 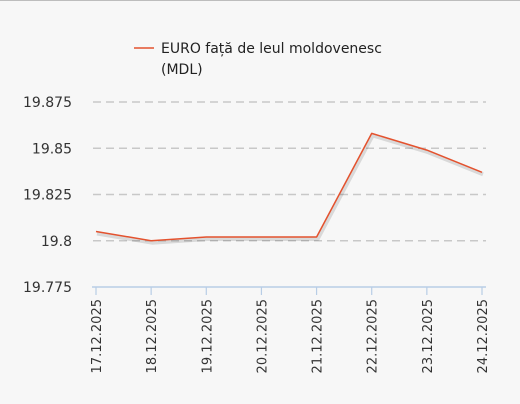 I want to click on legend: EURO față de leul moldovenesc (MDL), so click(x=258, y=59).